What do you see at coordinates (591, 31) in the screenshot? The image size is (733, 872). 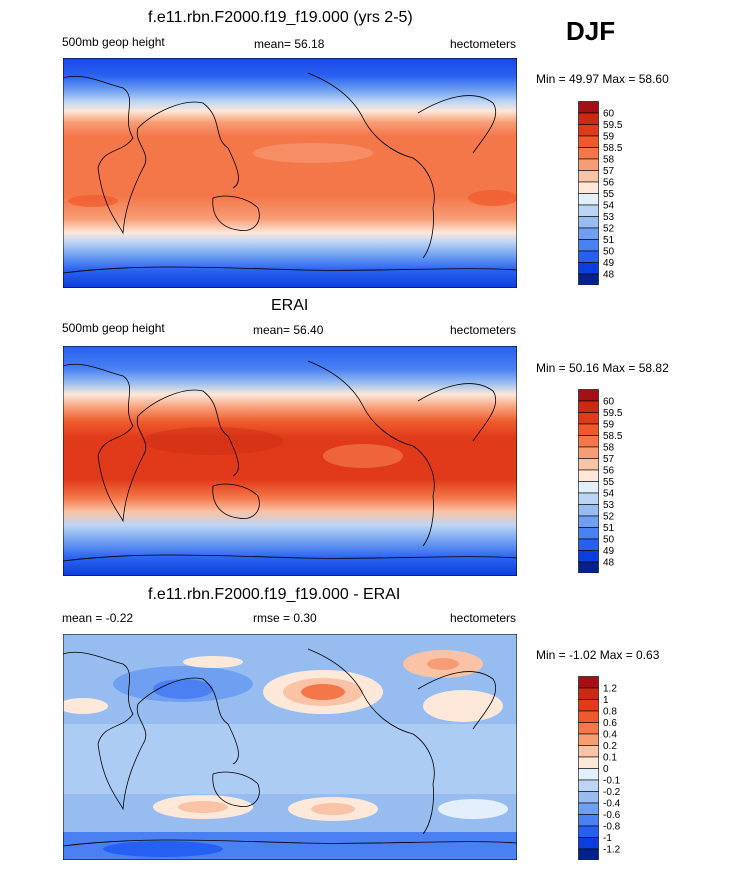 I see `season-label: DJF` at bounding box center [591, 31].